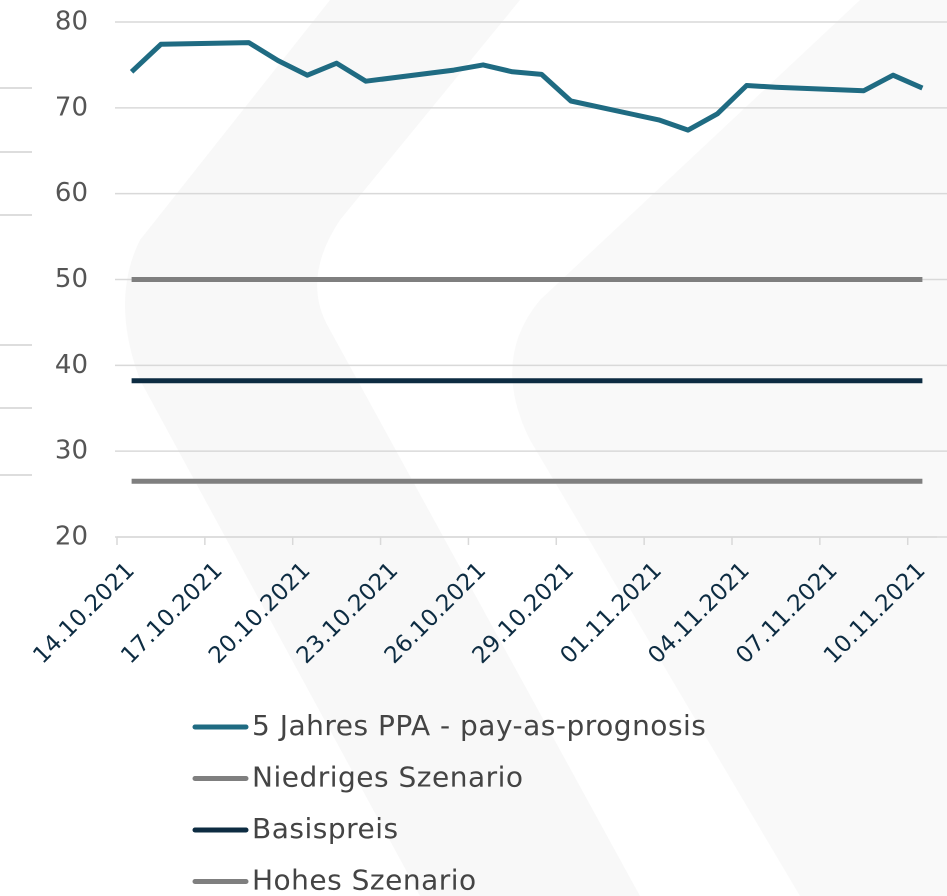 Image resolution: width=947 pixels, height=896 pixels. I want to click on legend-label: Niedriges Szenario, so click(388, 777).